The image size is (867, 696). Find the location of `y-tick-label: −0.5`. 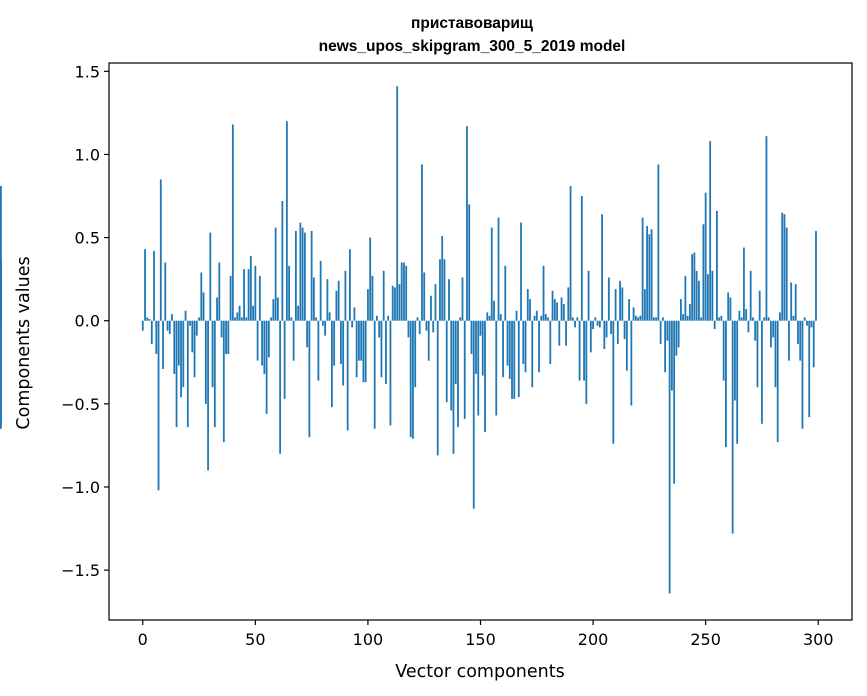

y-tick-label: −0.5 is located at coordinates (80, 404).